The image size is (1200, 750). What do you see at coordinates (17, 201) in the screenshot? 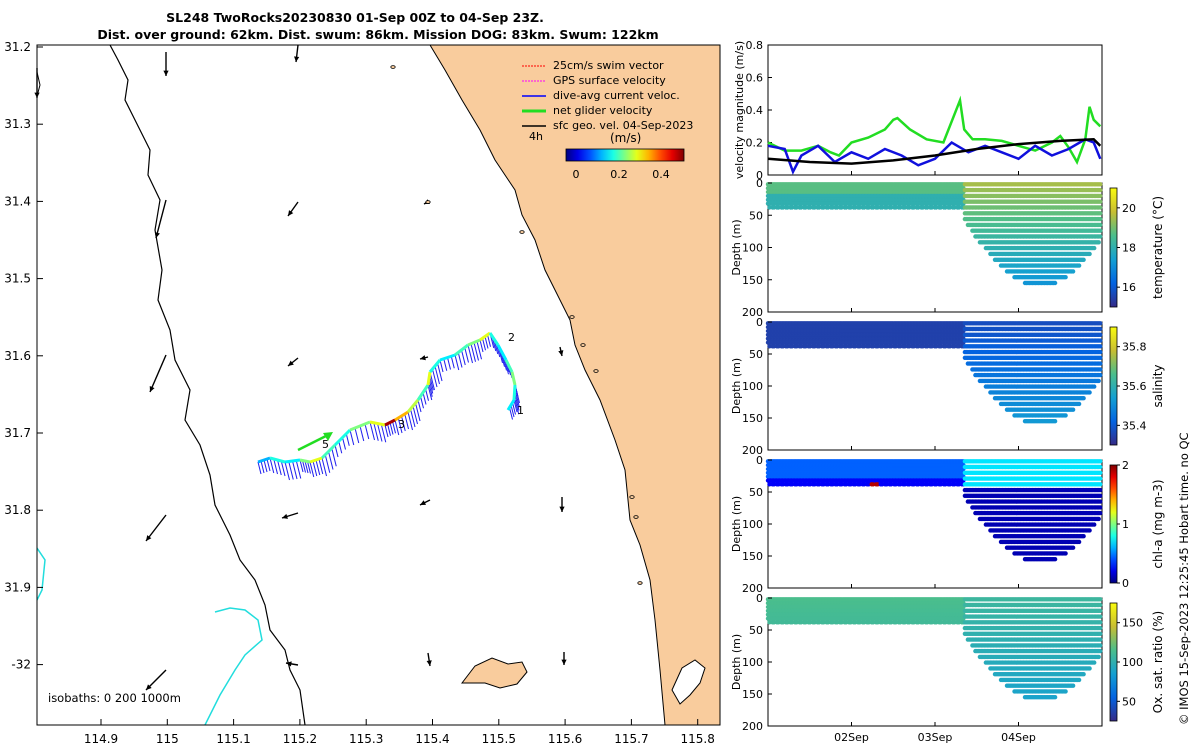
I see `lat-tick-label: 31.4` at bounding box center [17, 201].